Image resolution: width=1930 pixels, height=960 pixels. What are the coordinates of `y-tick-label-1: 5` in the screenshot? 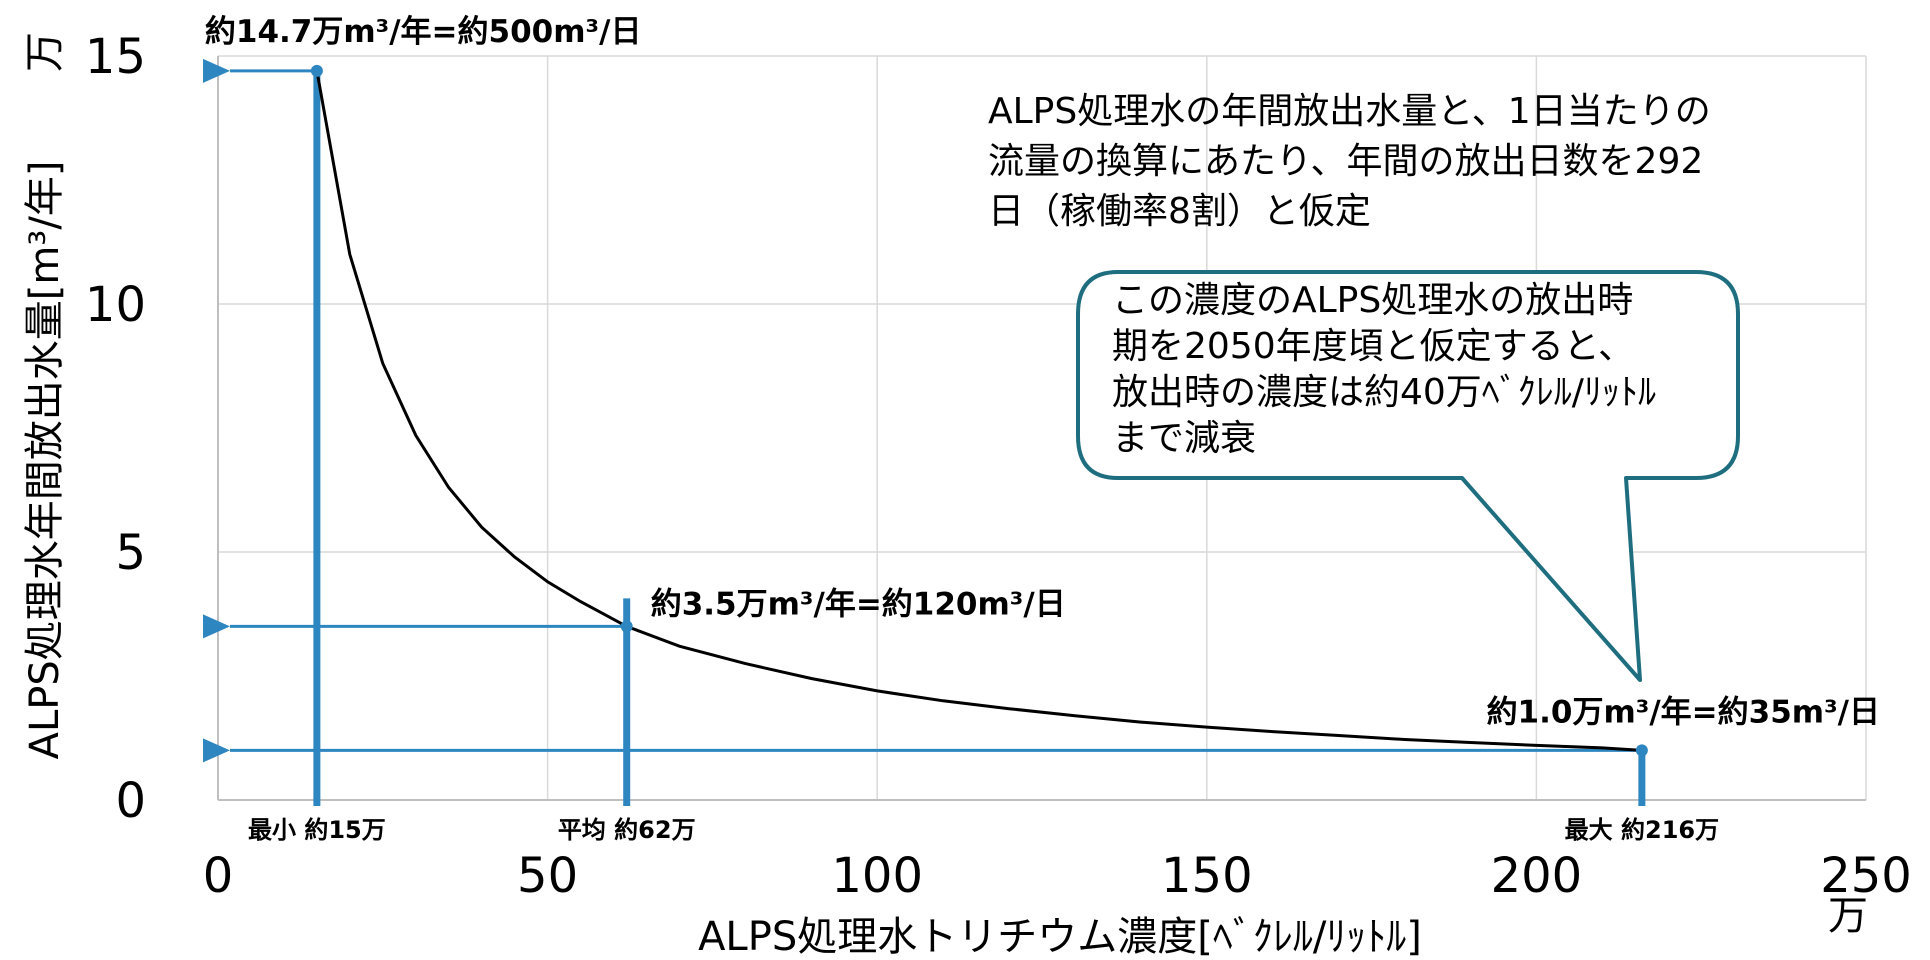 It's located at (130, 553).